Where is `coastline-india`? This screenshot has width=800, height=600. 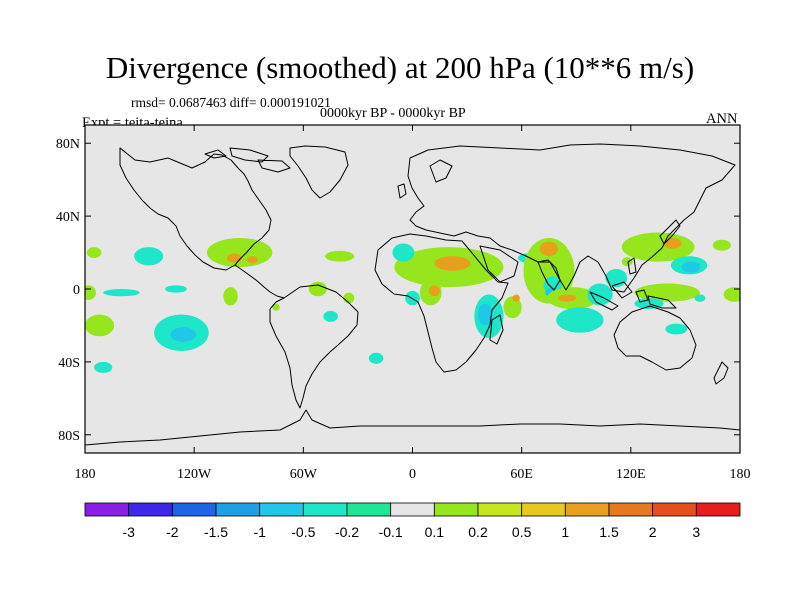 coastline-india is located at coordinates (549, 276).